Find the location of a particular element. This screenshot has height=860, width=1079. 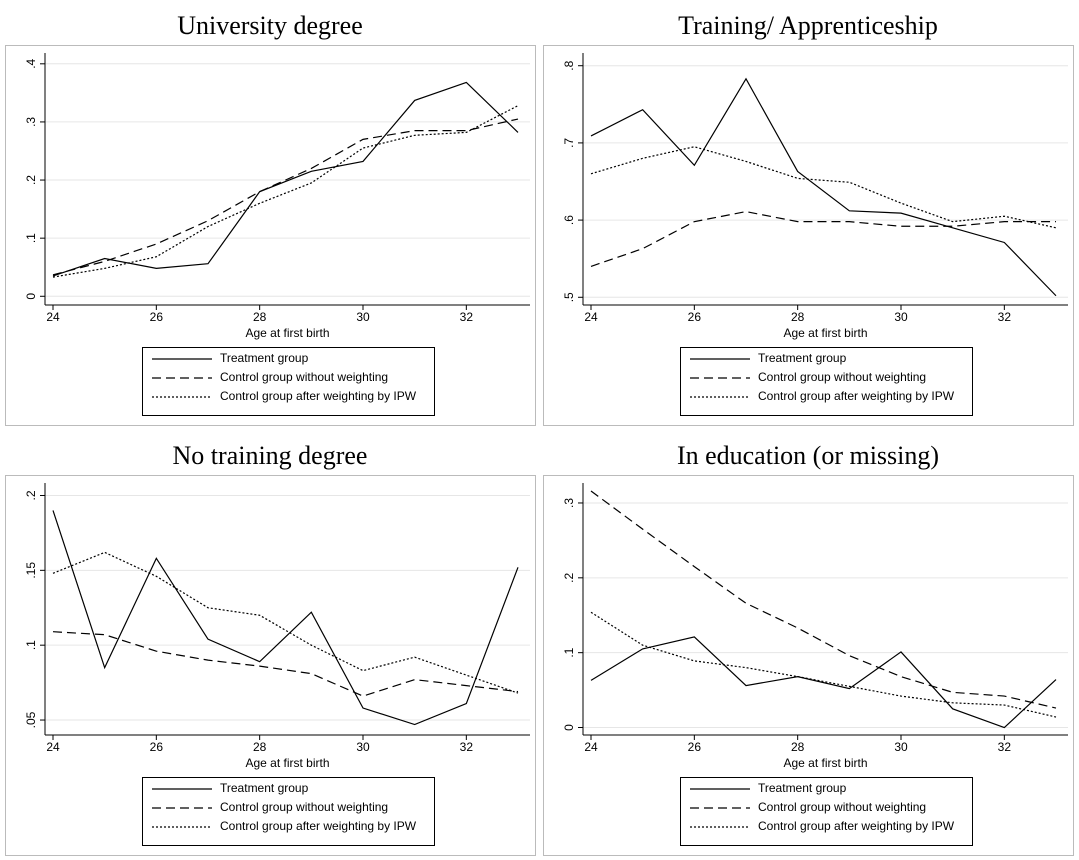

chart-title: Training/ Apprenticeship is located at coordinates (808, 25).